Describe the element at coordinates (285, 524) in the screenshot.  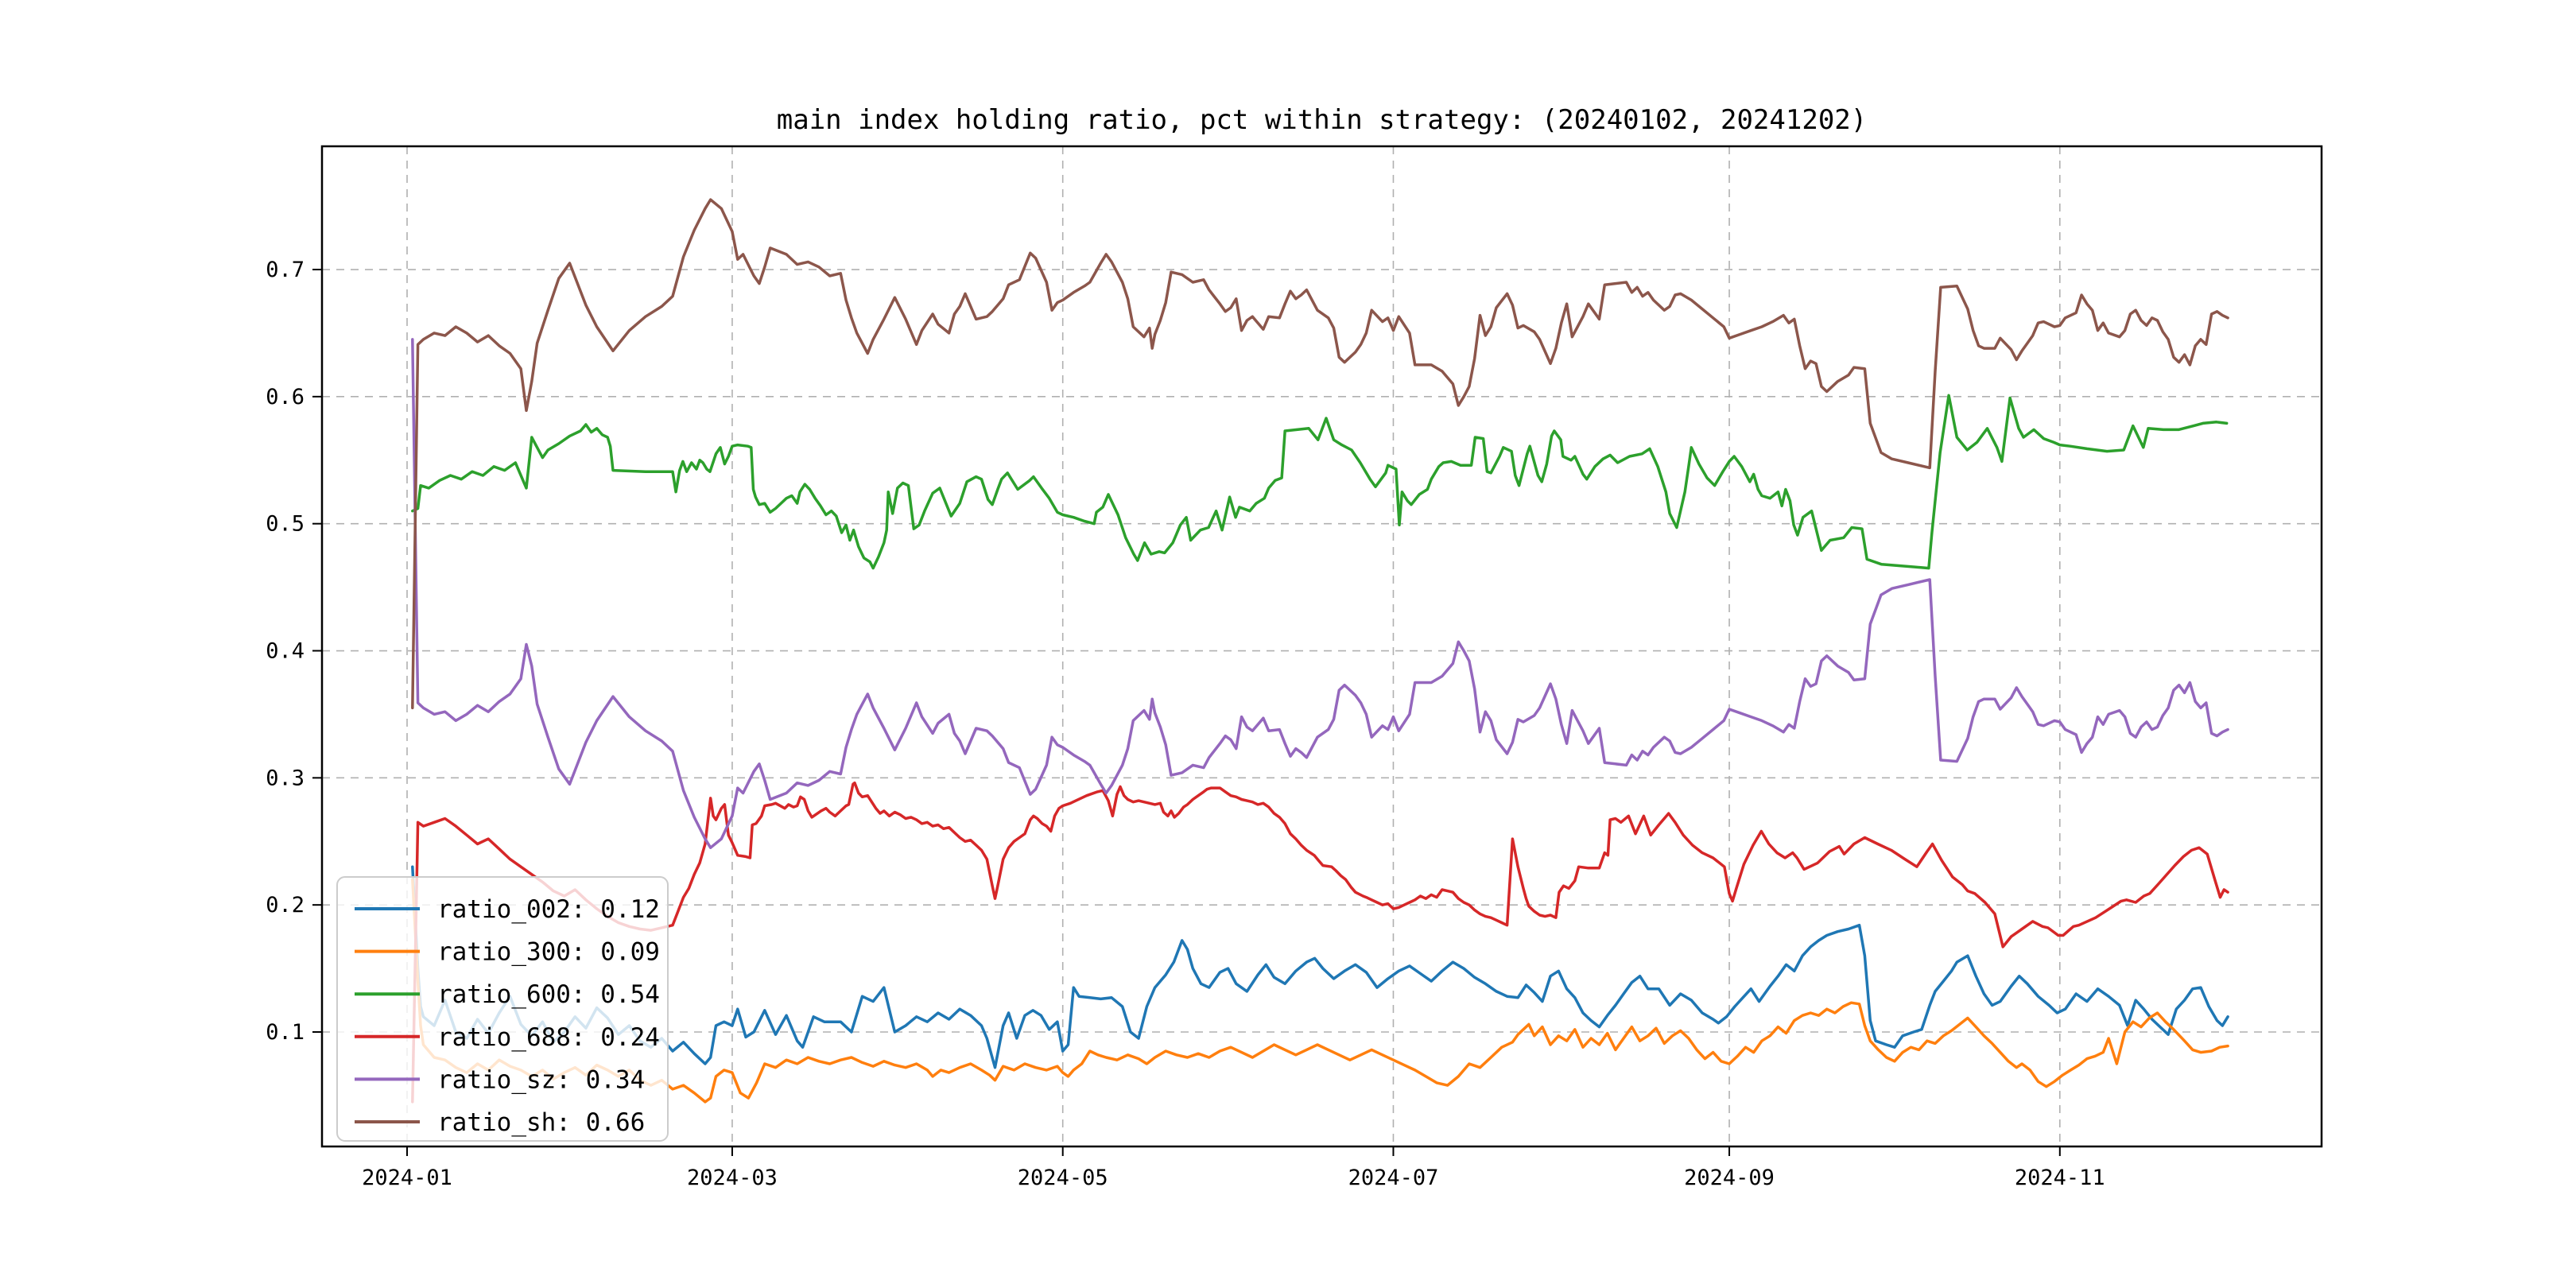
I see `y-tick-label: 0.5` at that location.